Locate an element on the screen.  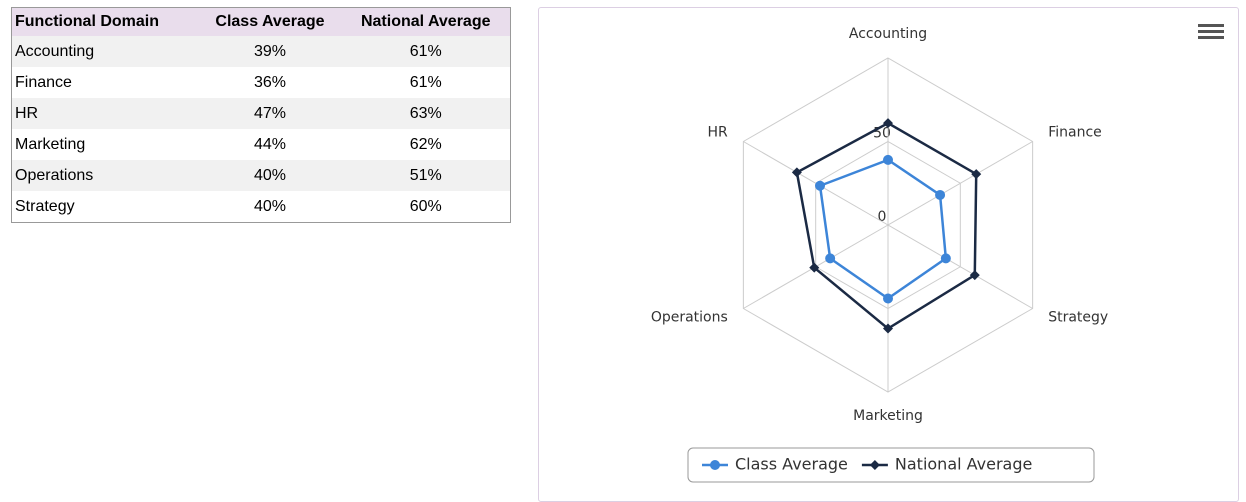
table-cell: 62% is located at coordinates (425, 144).